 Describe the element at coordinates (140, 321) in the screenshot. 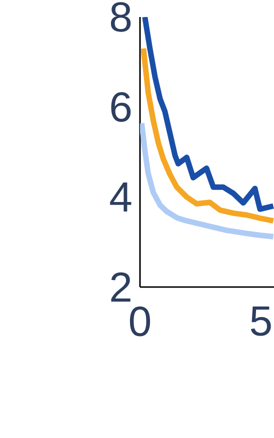

I see `x-tick-label: 0` at that location.